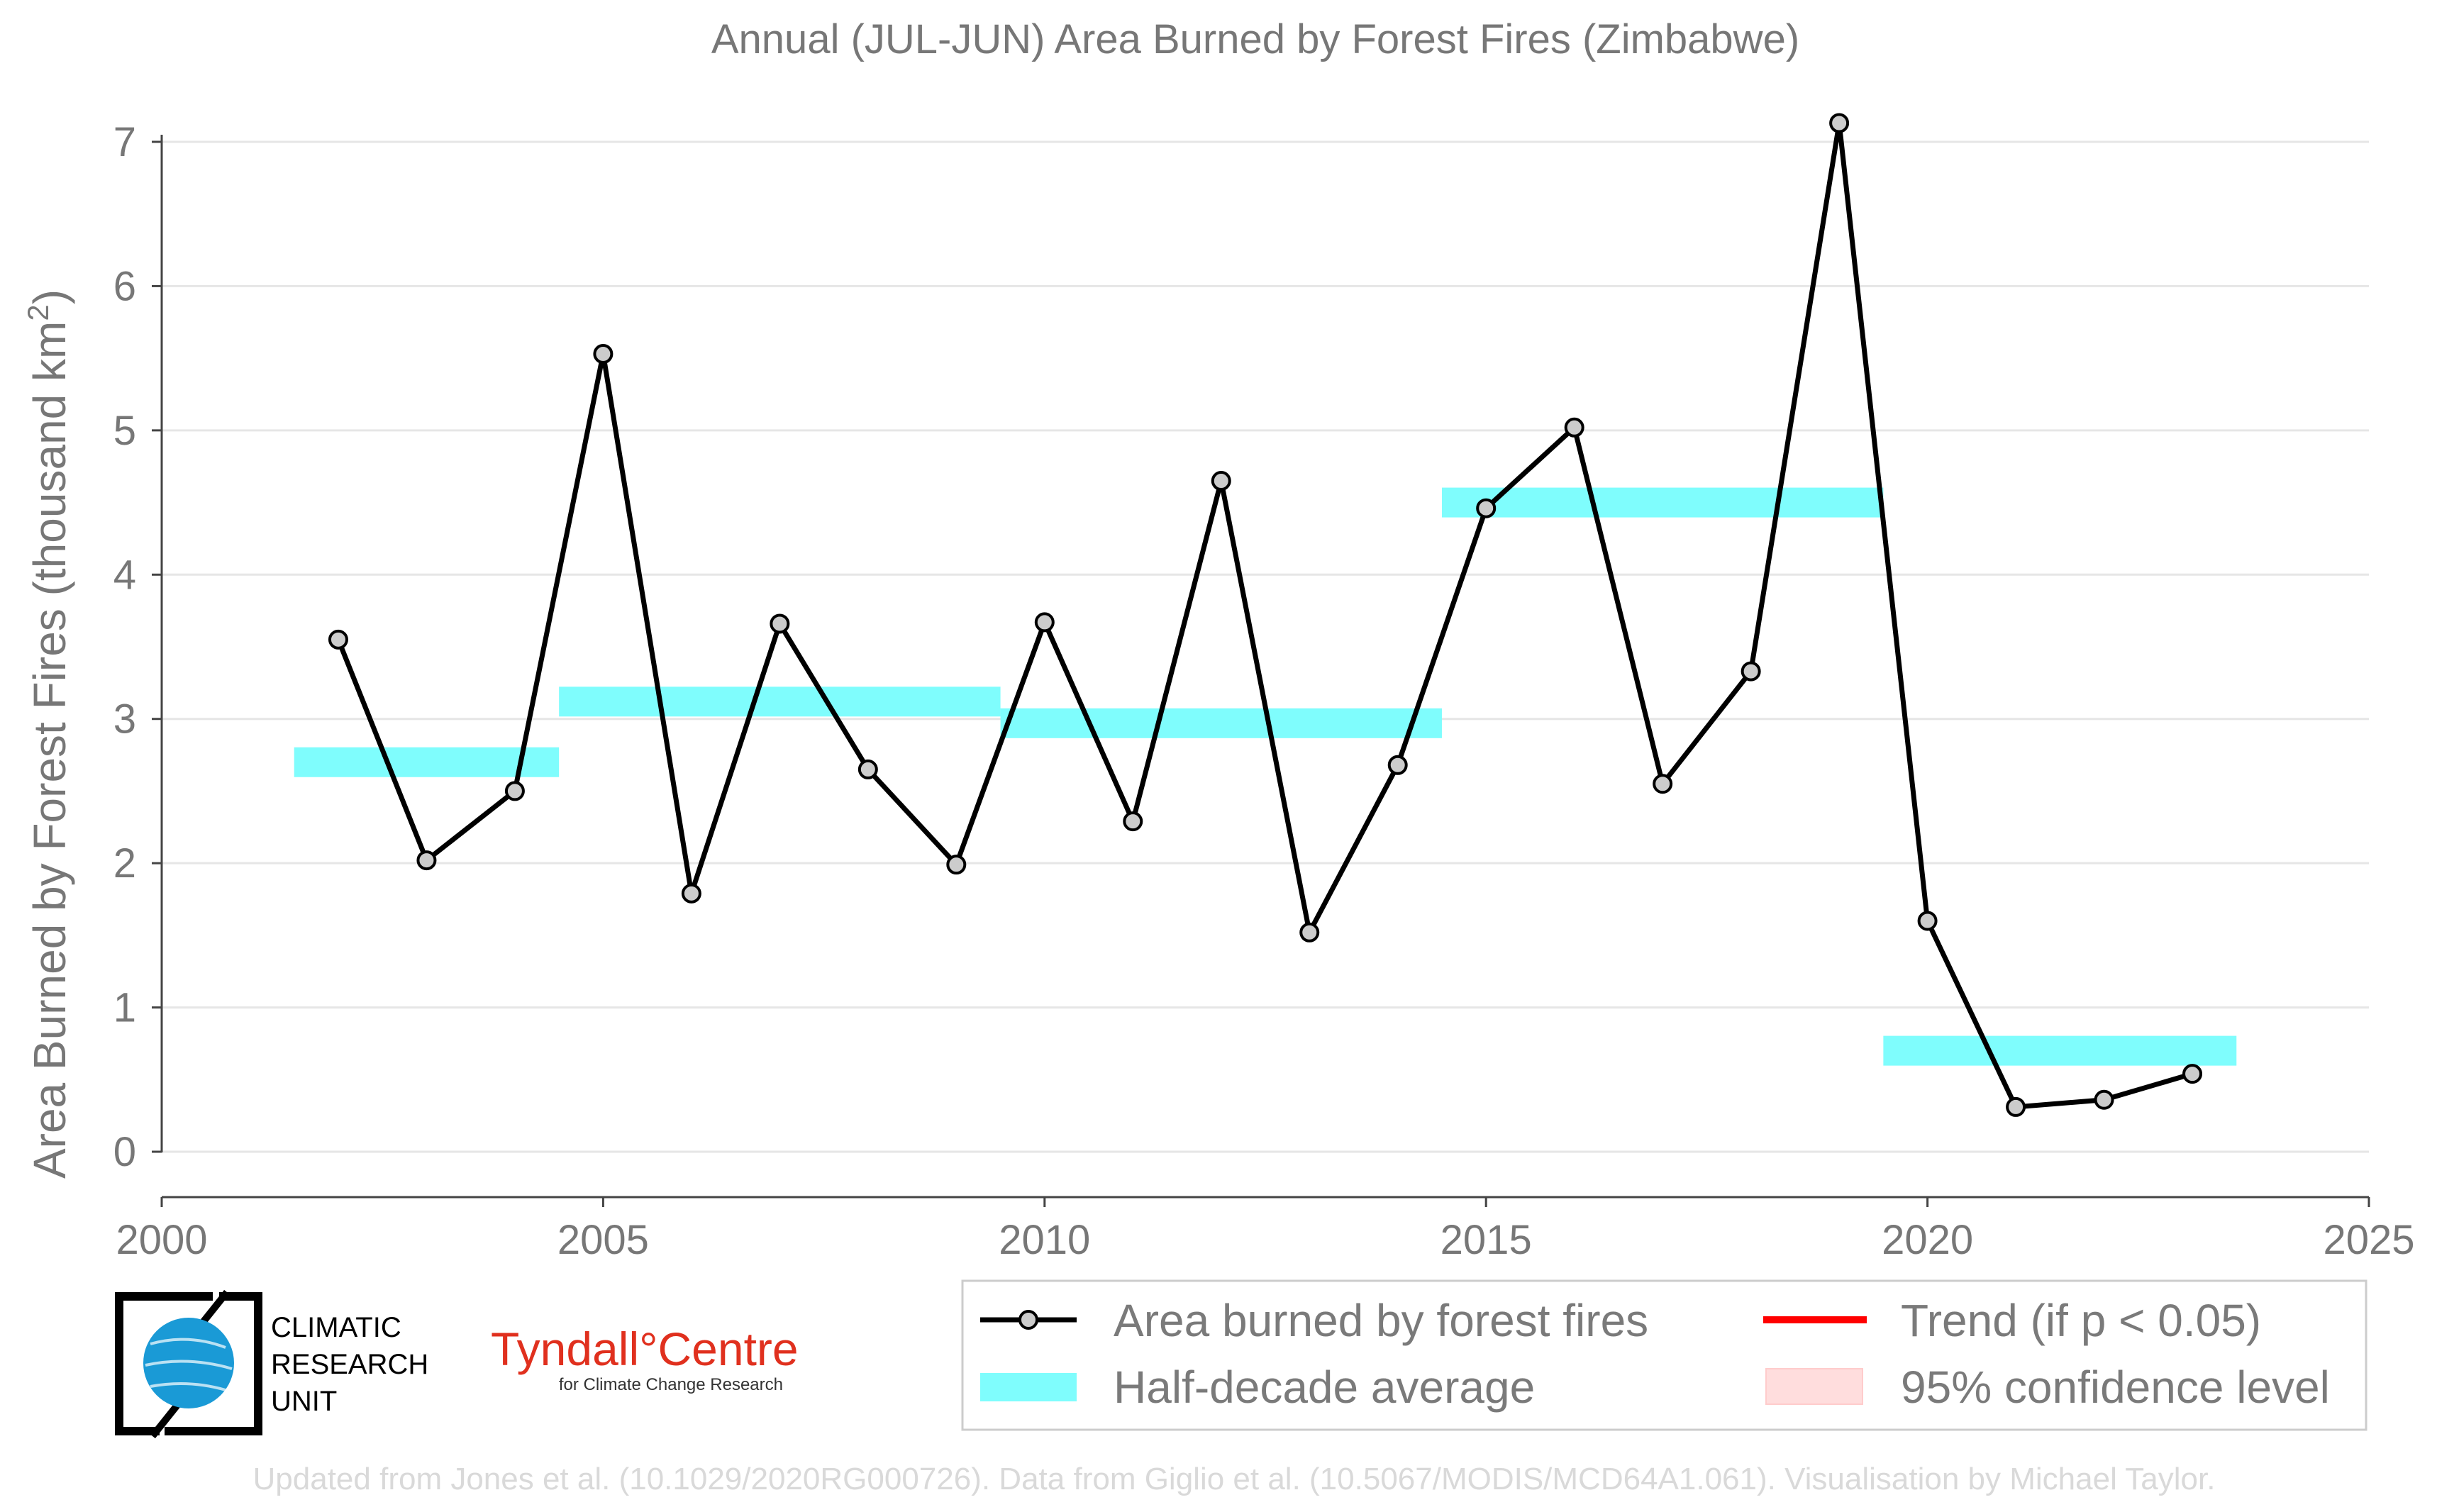  Describe the element at coordinates (1044, 1240) in the screenshot. I see `x-tick-label-2010: 2010` at that location.